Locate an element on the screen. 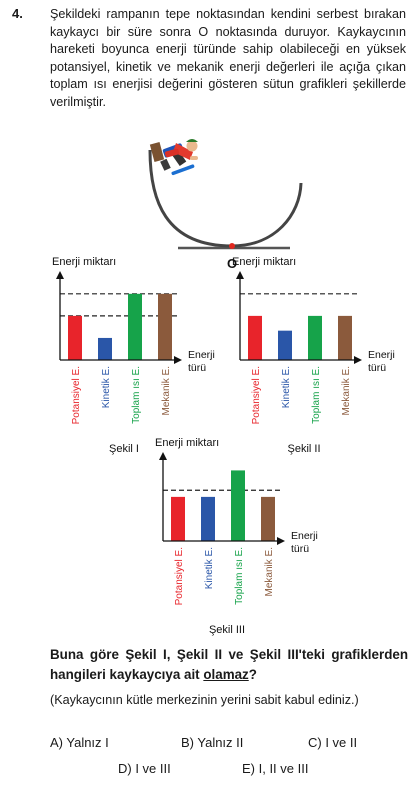 The image size is (418, 793). chart-title: Şekil III is located at coordinates (227, 630).